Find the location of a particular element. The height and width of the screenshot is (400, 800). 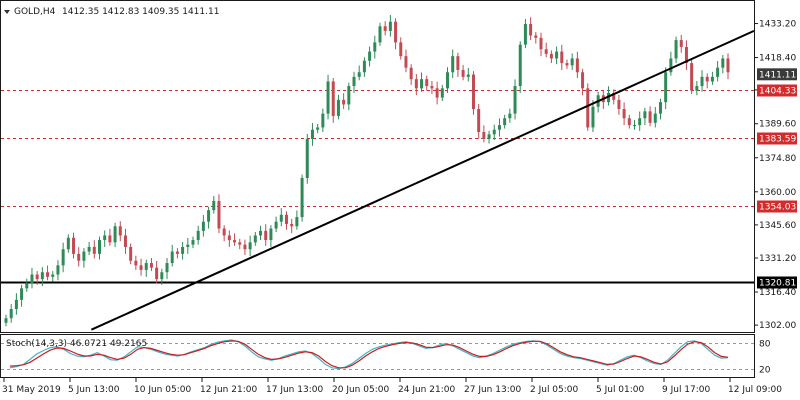

stochastic-layer is located at coordinates (377, 354).